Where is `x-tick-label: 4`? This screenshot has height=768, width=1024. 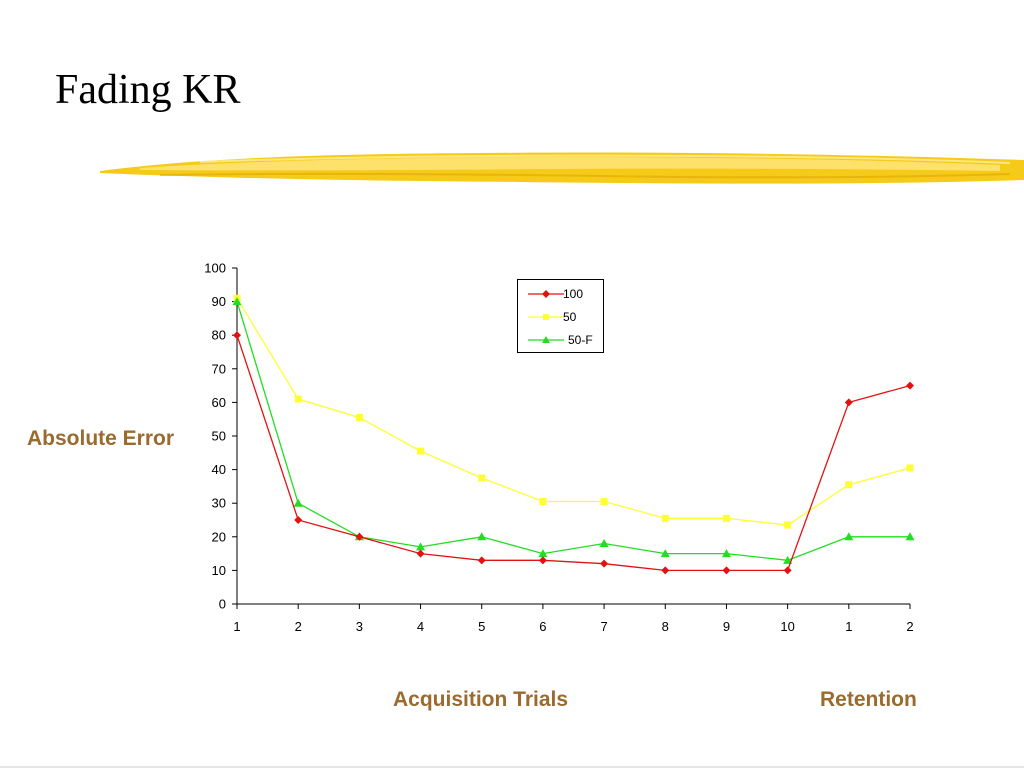 x-tick-label: 4 is located at coordinates (420, 626).